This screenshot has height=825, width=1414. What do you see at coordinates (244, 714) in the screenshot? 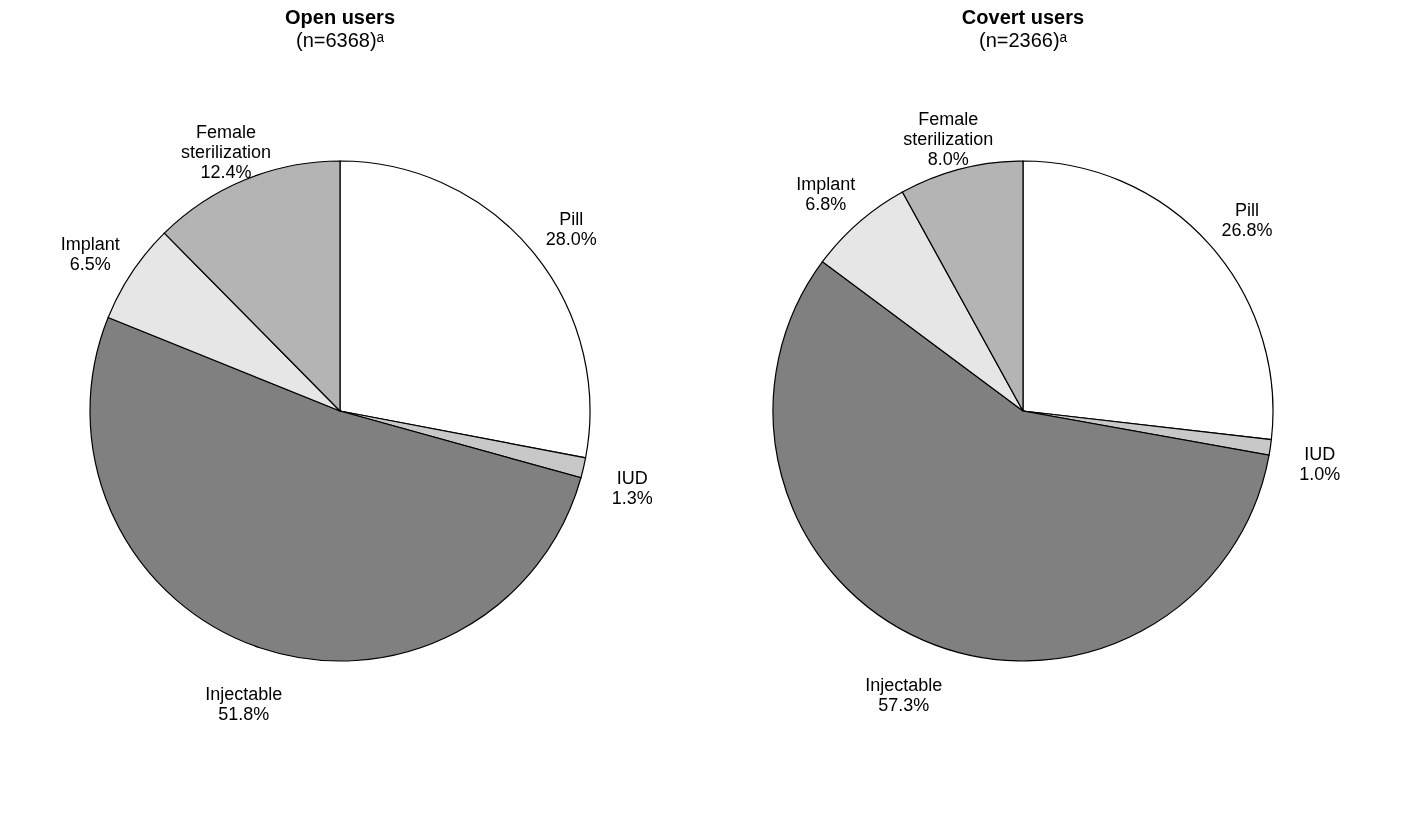
I see `data-label: 51.8%` at bounding box center [244, 714].